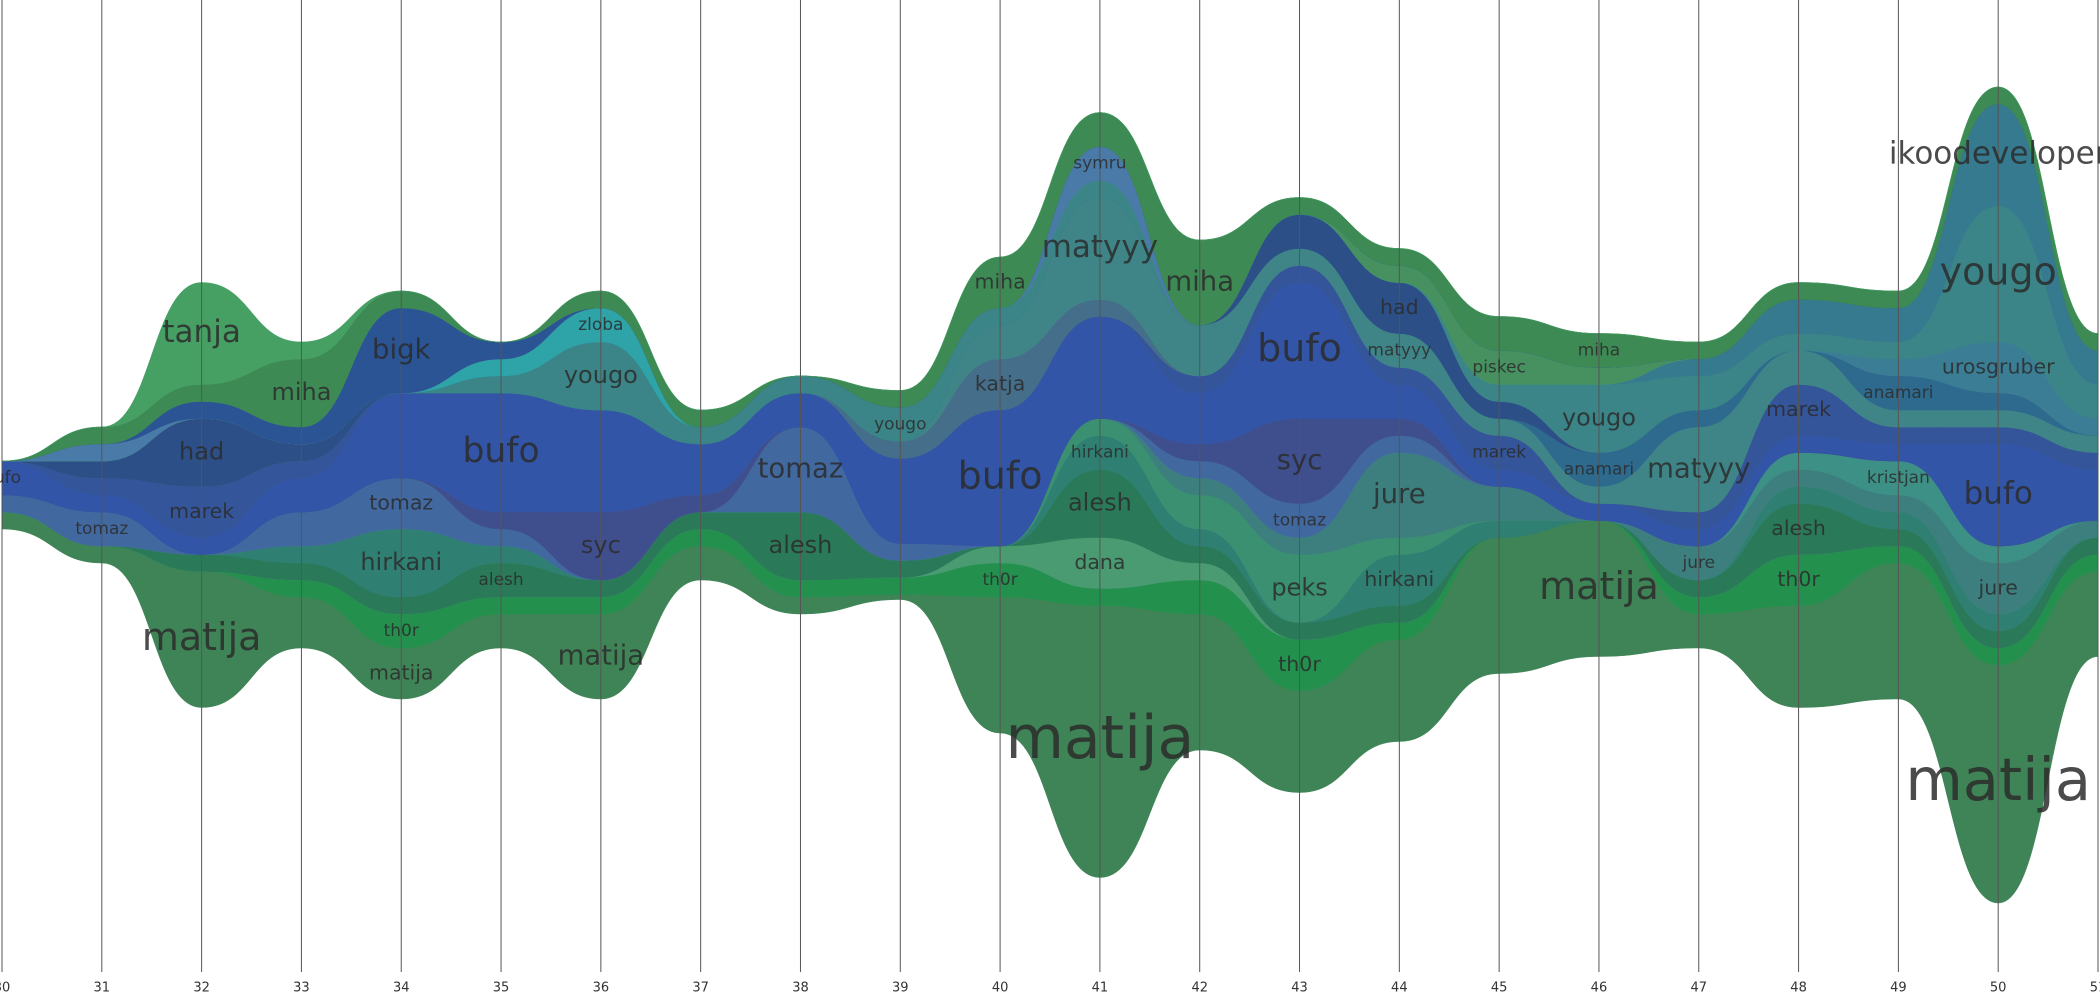 The height and width of the screenshot is (1000, 2100). I want to click on series-label: bigk, so click(401, 350).